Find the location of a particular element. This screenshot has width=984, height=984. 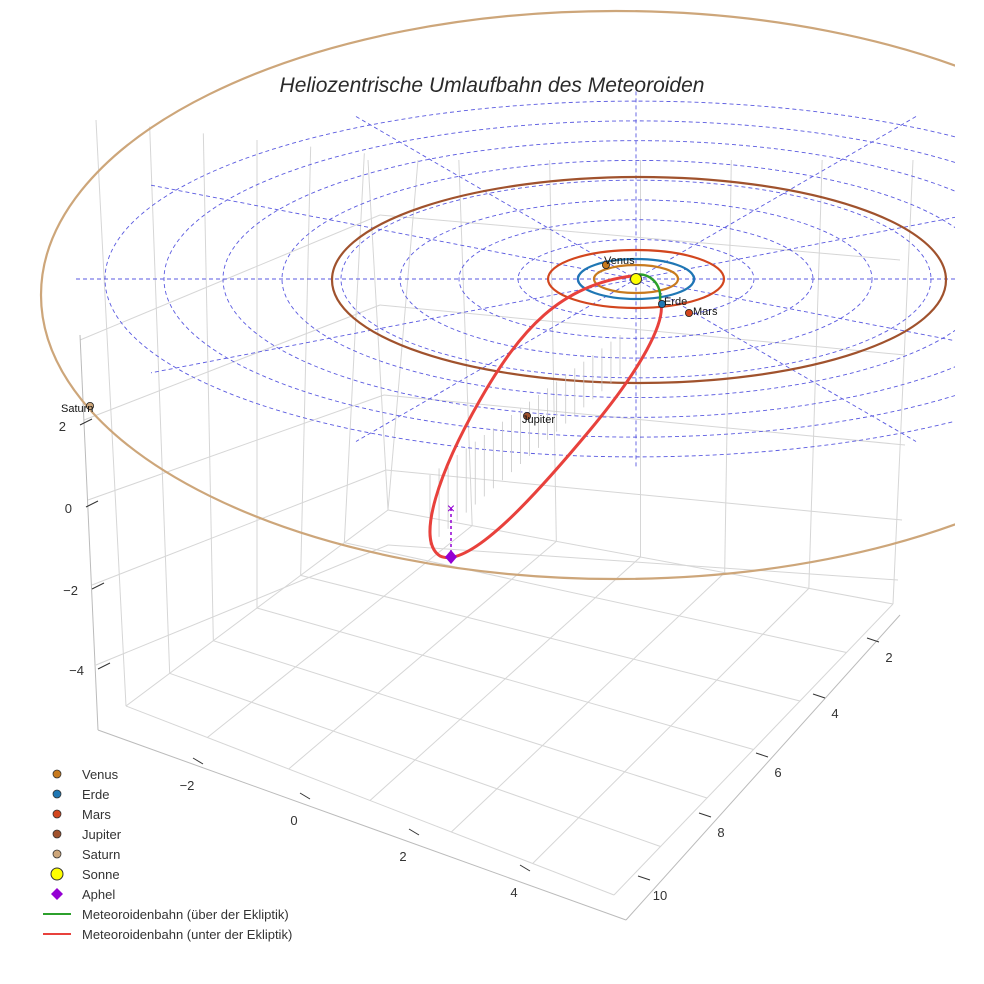

z-tick-label: −4 is located at coordinates (76, 670).